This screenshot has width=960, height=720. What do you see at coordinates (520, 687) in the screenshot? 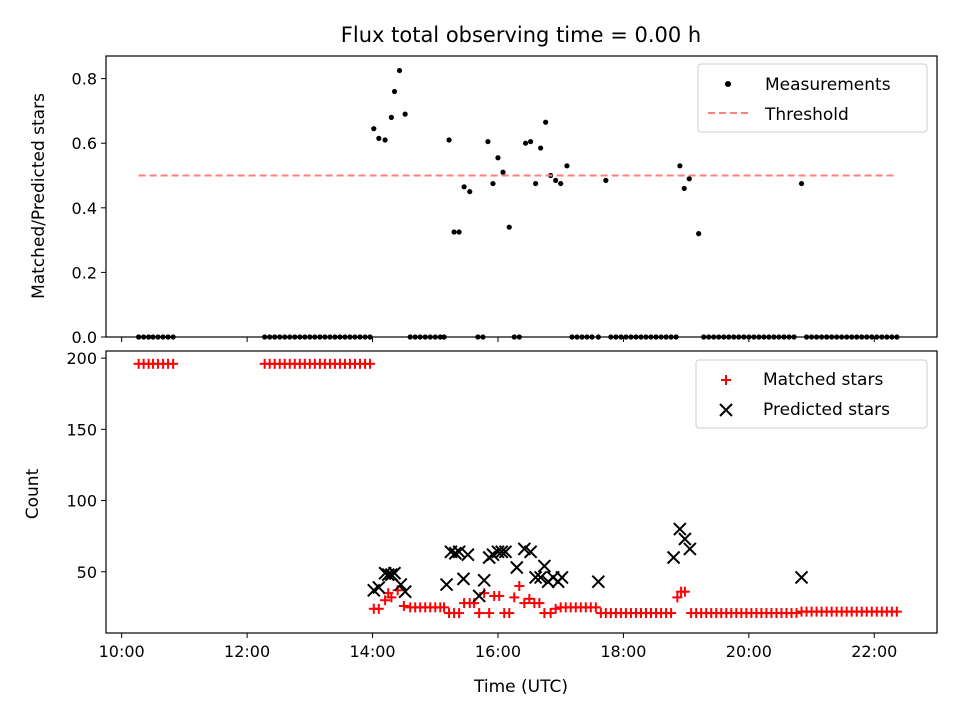
I see `x-axis-label: Time (UTC)` at bounding box center [520, 687].